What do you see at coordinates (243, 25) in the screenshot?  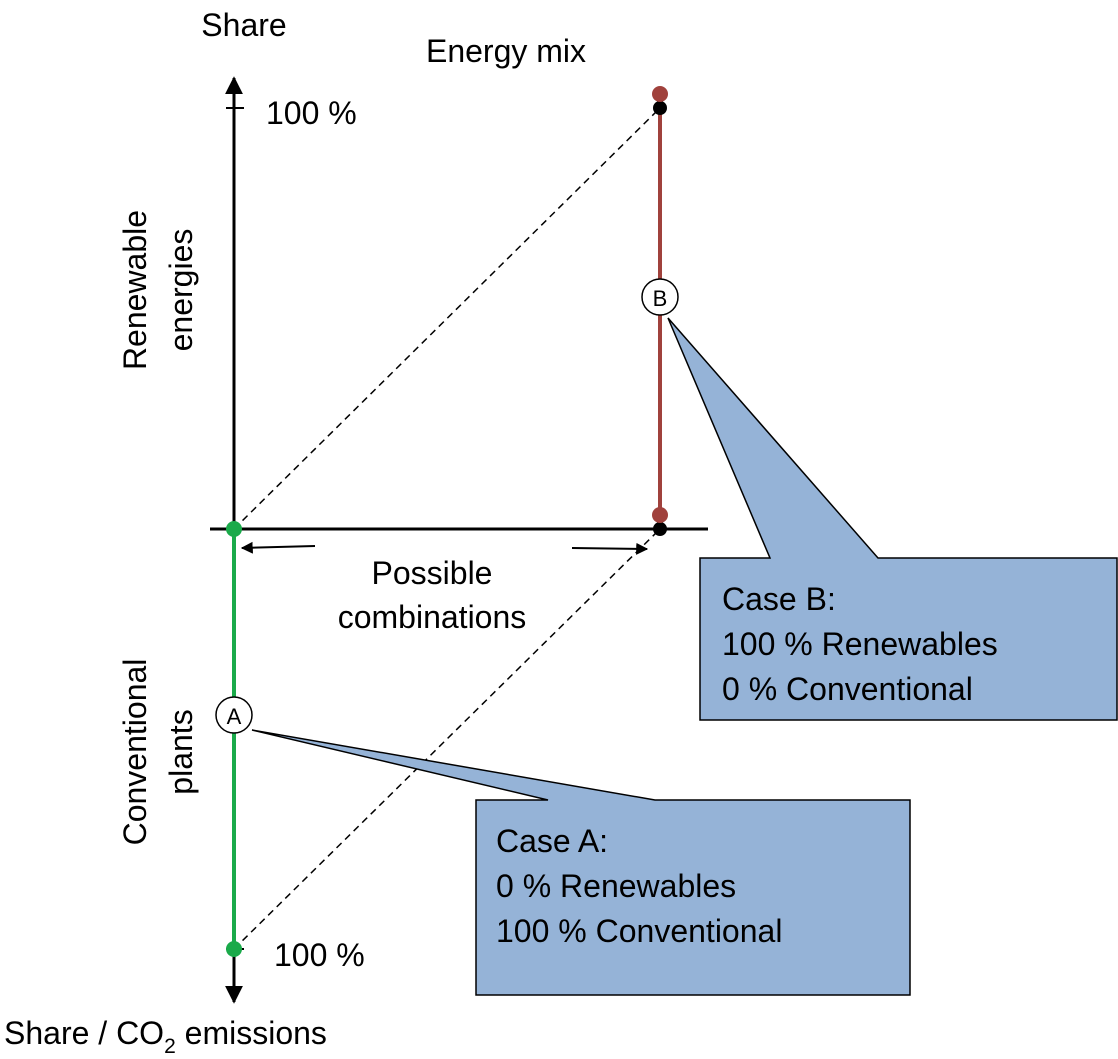 I see `y-axis-label: Share` at bounding box center [243, 25].